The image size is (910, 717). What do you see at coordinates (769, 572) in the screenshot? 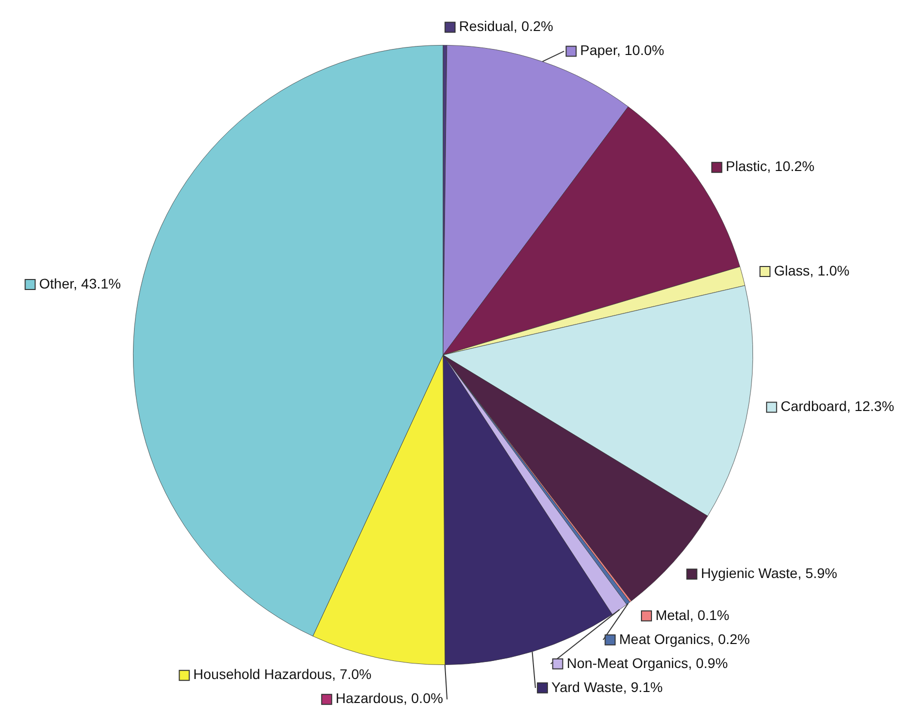
I see `legend-label: Hygienic Waste, 5.9%` at bounding box center [769, 572].